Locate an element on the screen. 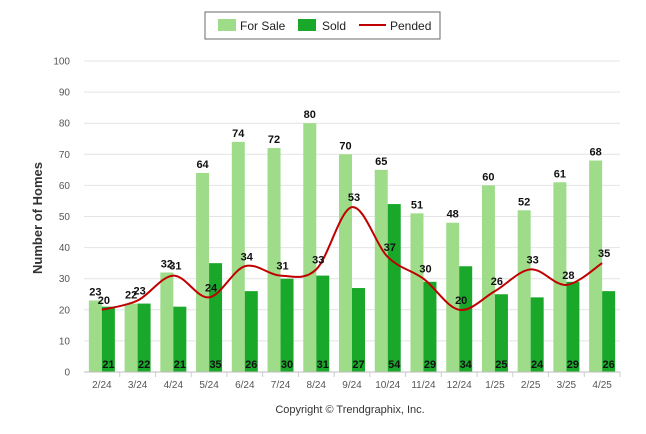 This screenshot has width=646, height=434. x-tick-label-3-24: 3/24 is located at coordinates (138, 385).